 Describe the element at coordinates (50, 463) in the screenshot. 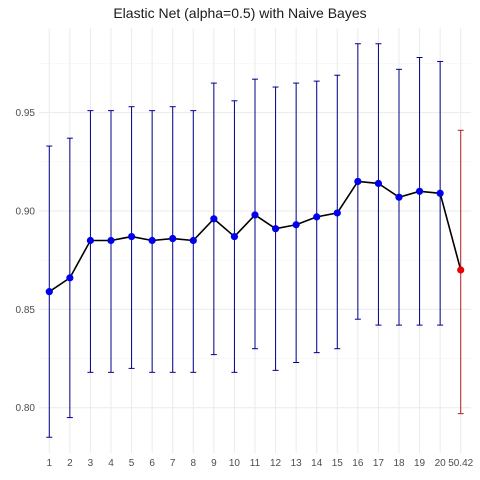

I see `x-tick-label: 1` at that location.